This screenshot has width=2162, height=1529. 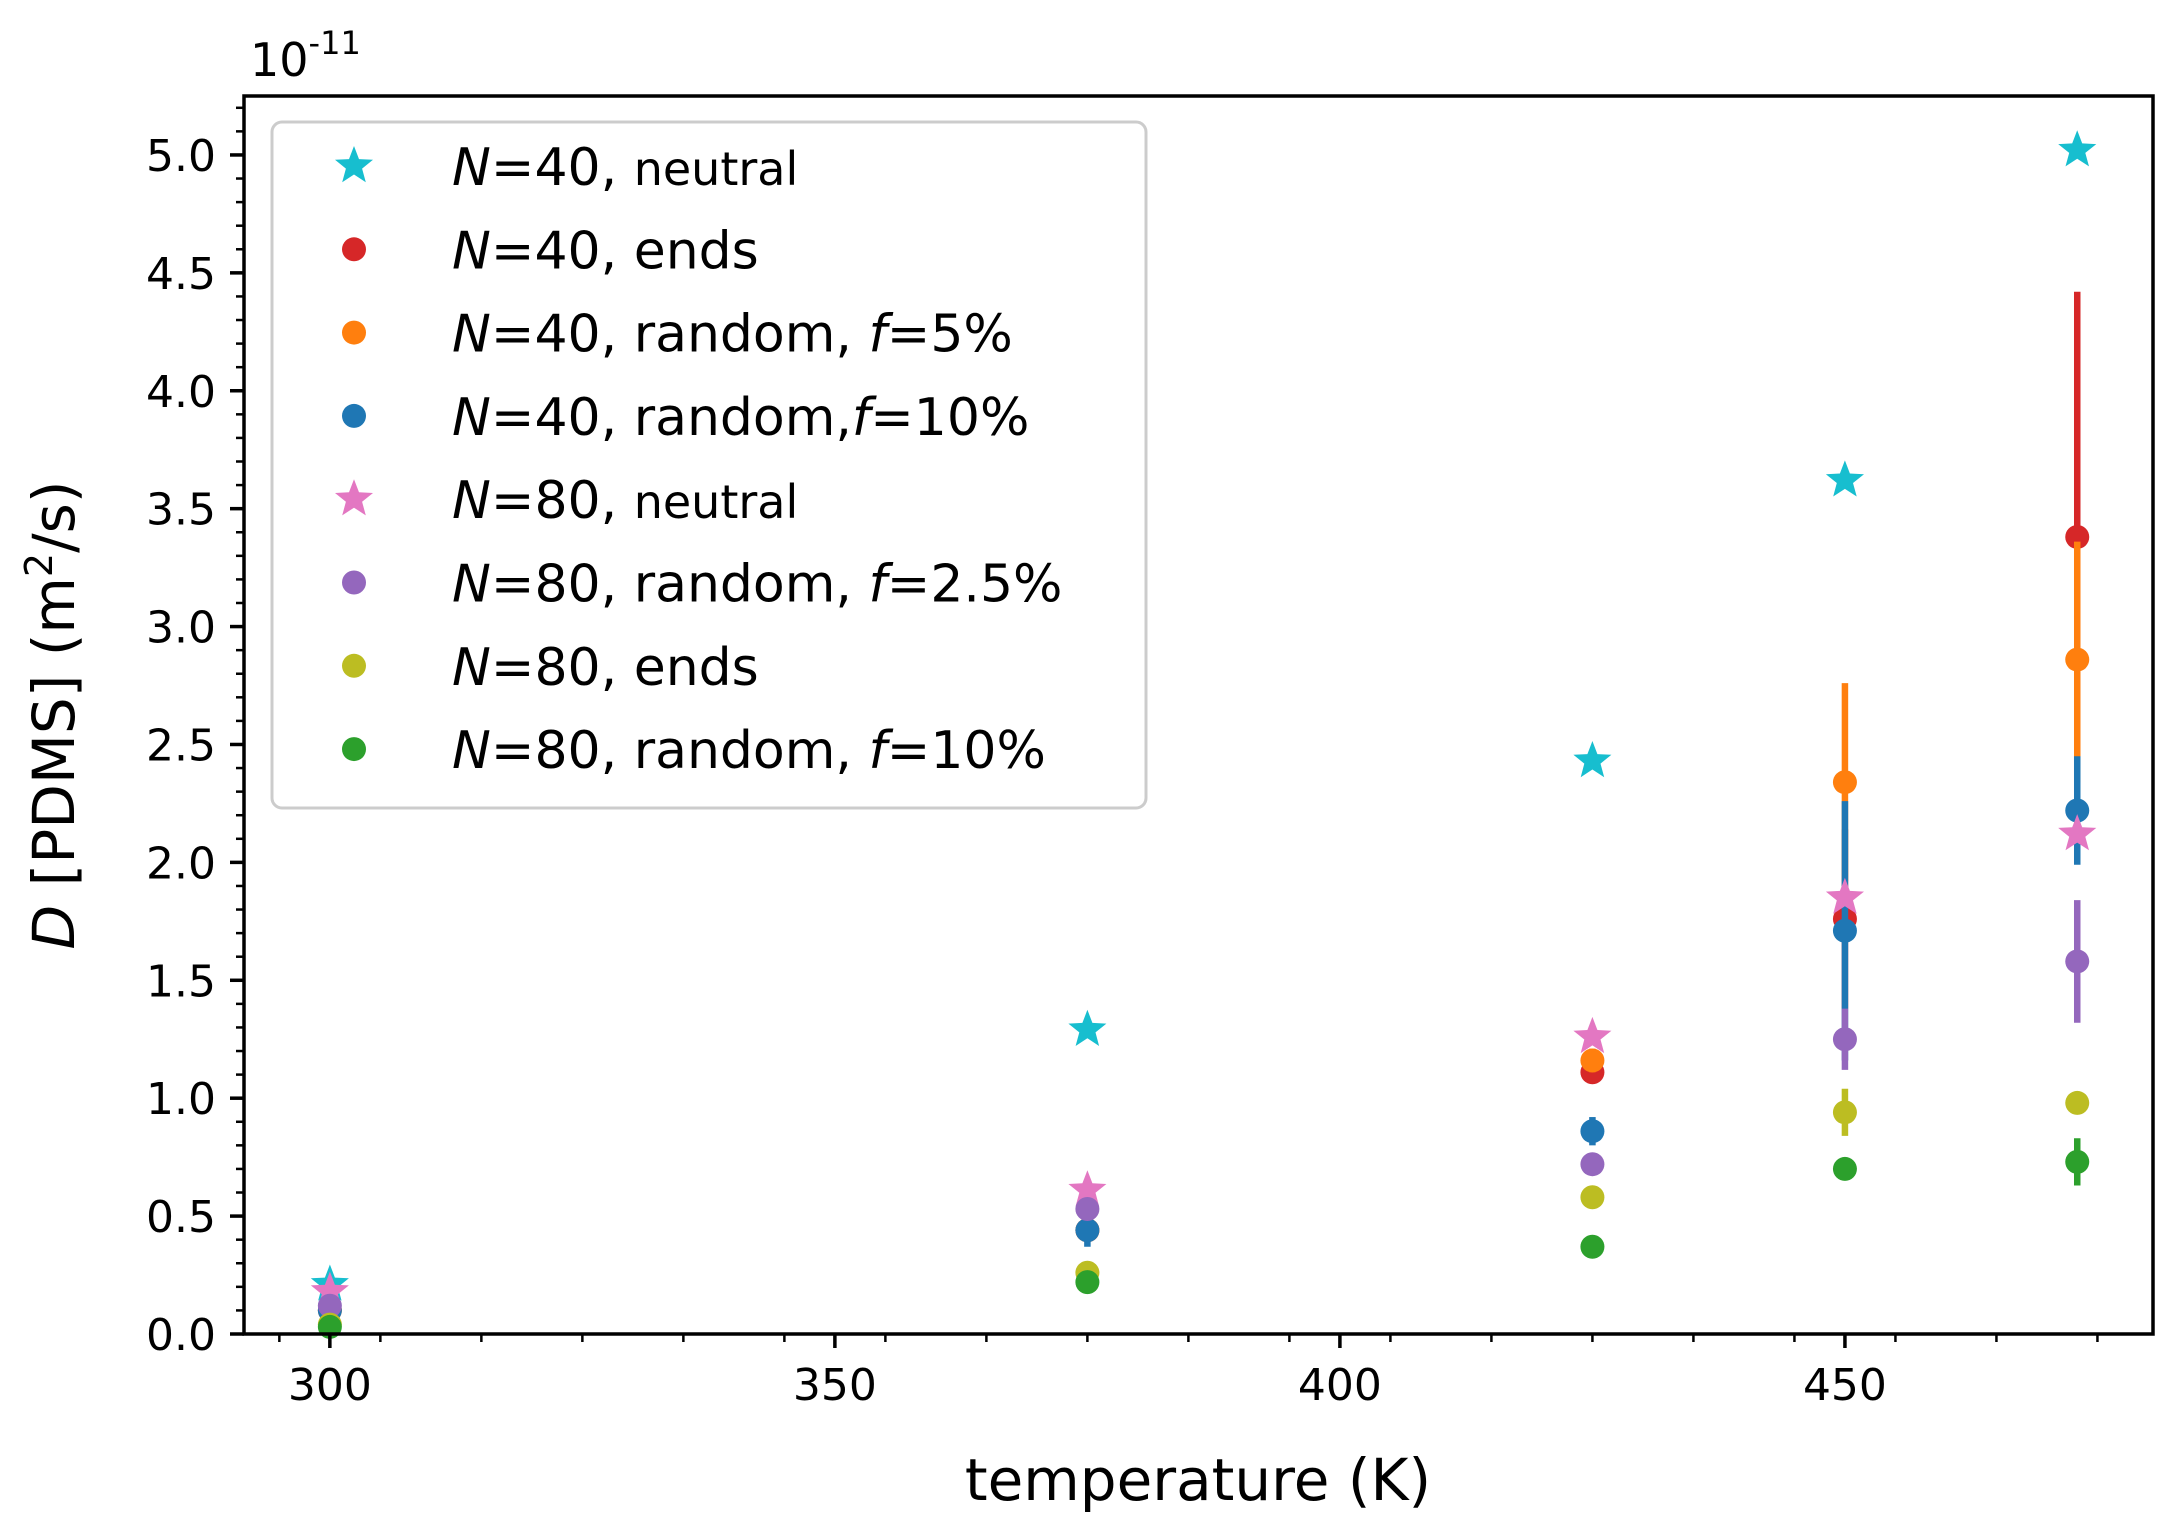 I want to click on y-offset-label: 10-11, so click(x=305, y=55).